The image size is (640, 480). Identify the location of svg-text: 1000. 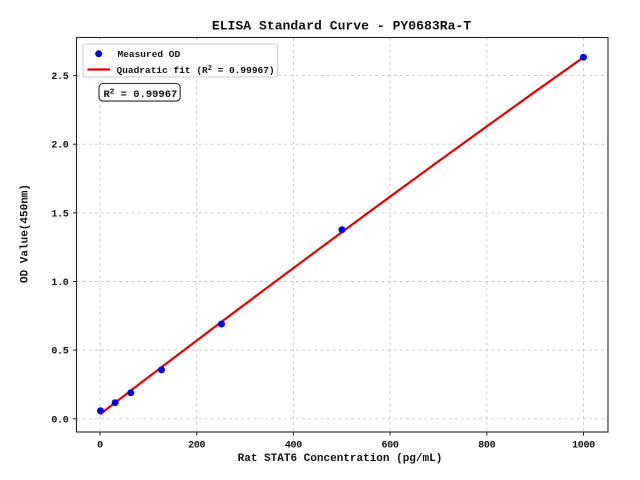
(583, 446).